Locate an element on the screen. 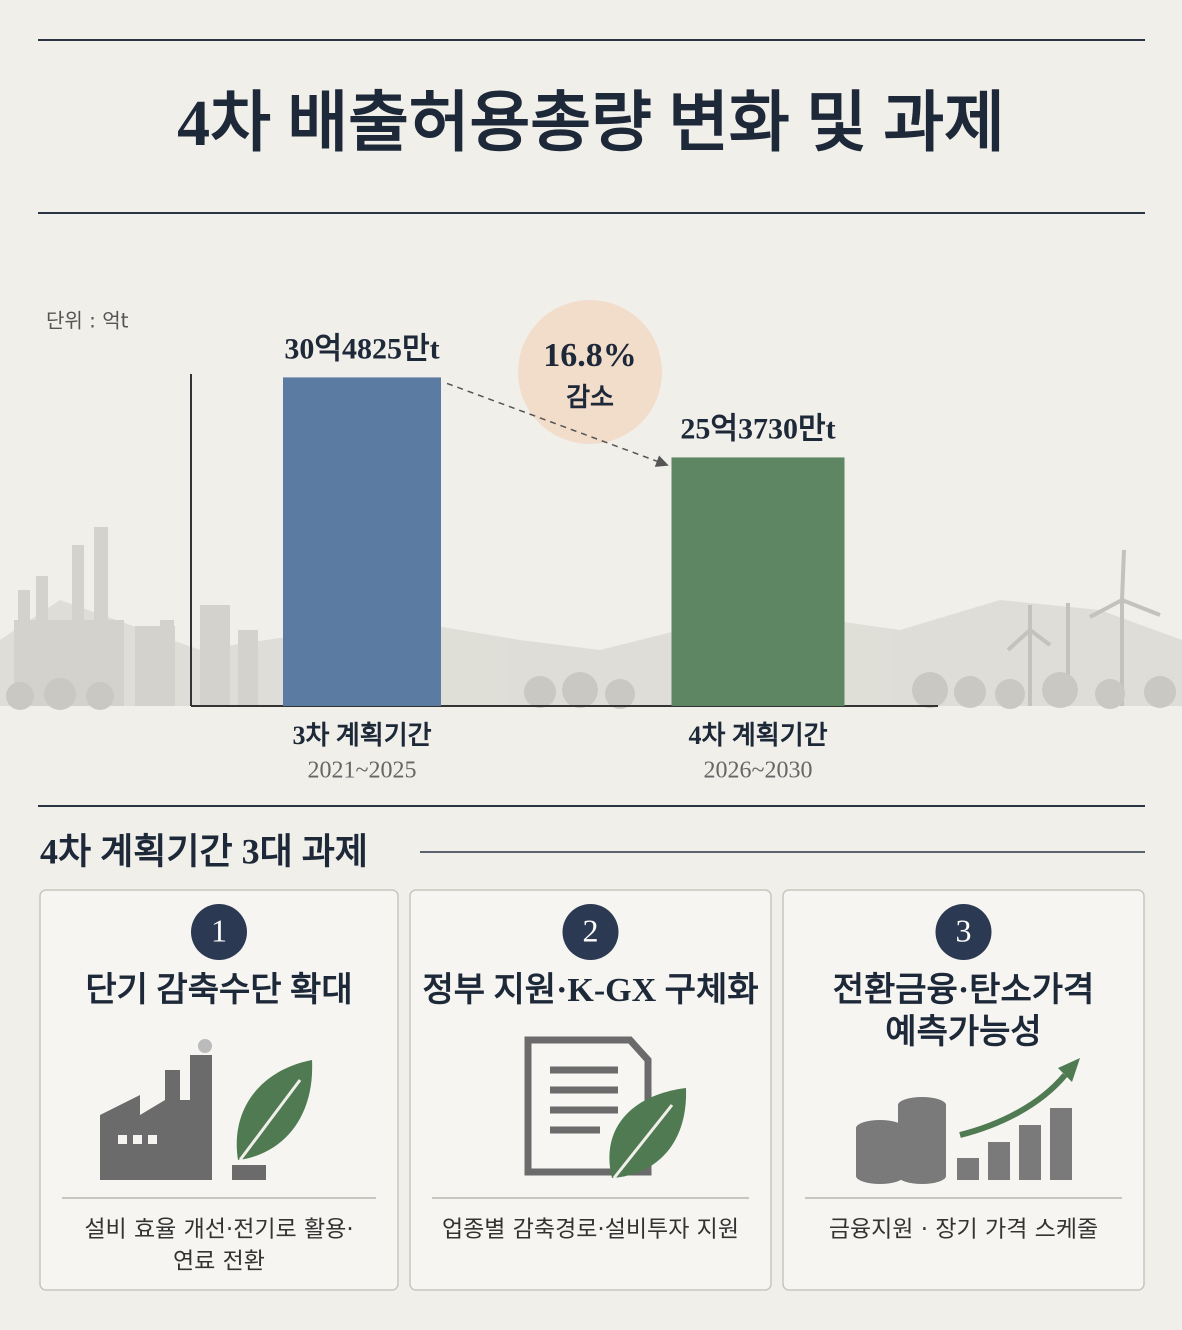  icon-finance is located at coordinates (968, 1121).